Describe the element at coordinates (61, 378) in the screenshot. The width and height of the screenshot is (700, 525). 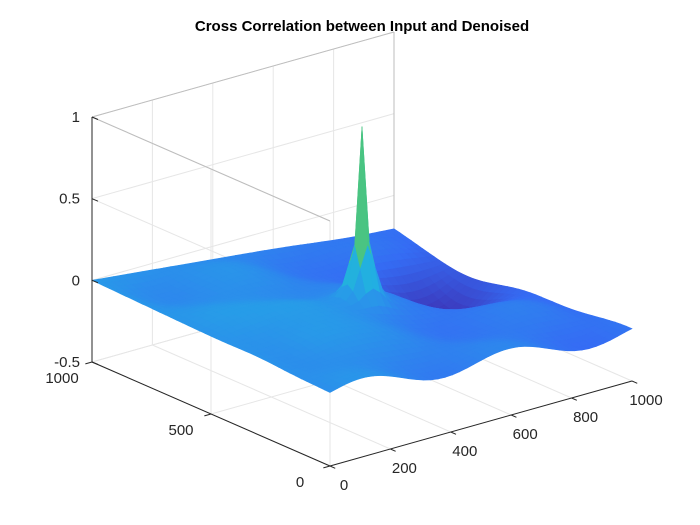
I see `y-tick-label: 1000` at that location.